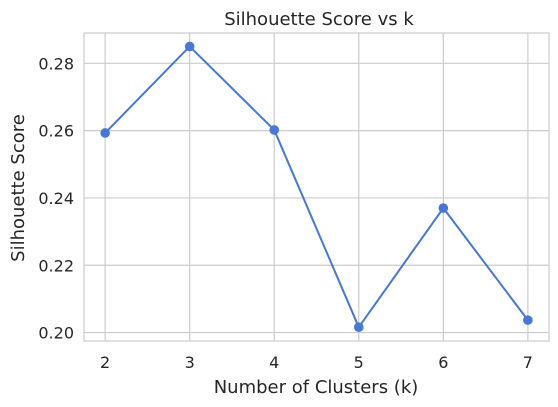 Image resolution: width=558 pixels, height=407 pixels. Describe the element at coordinates (190, 362) in the screenshot. I see `x-tick-label: 3` at that location.